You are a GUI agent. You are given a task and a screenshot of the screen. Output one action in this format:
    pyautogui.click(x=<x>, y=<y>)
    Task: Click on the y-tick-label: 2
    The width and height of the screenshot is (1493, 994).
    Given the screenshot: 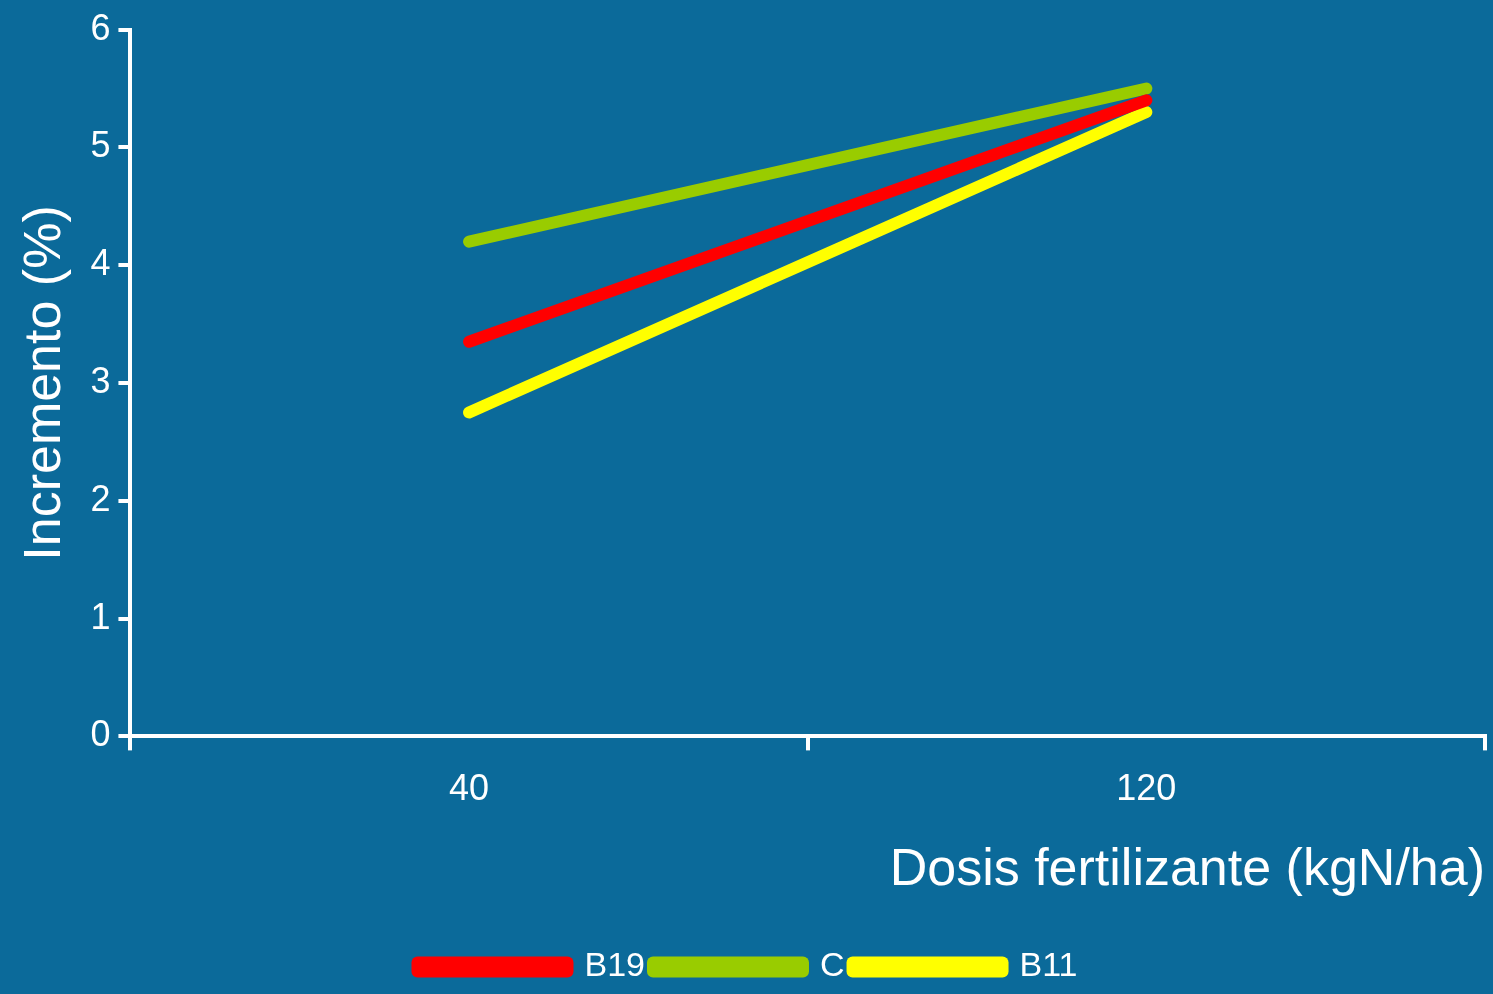 What is the action you would take?
    pyautogui.click(x=100, y=498)
    